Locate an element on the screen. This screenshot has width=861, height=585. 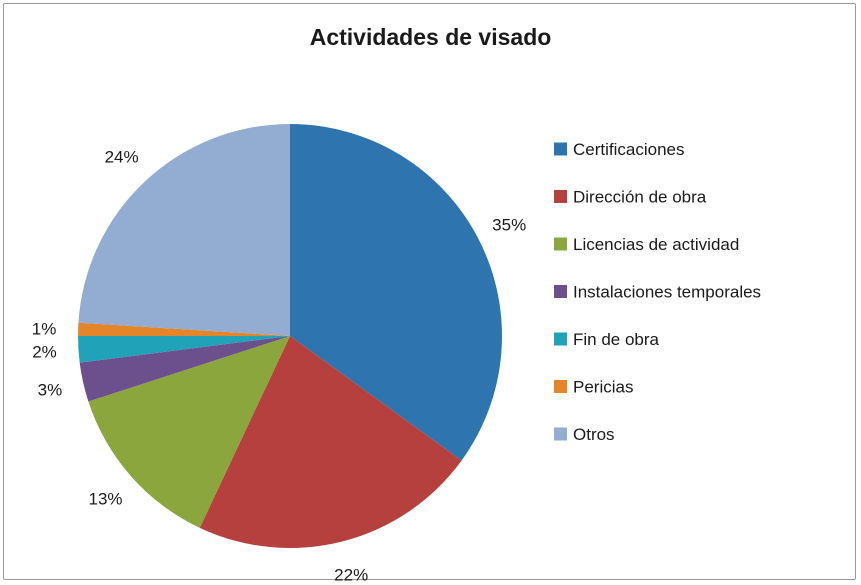
pie-label-direccion-de-obra: 22% is located at coordinates (351, 574).